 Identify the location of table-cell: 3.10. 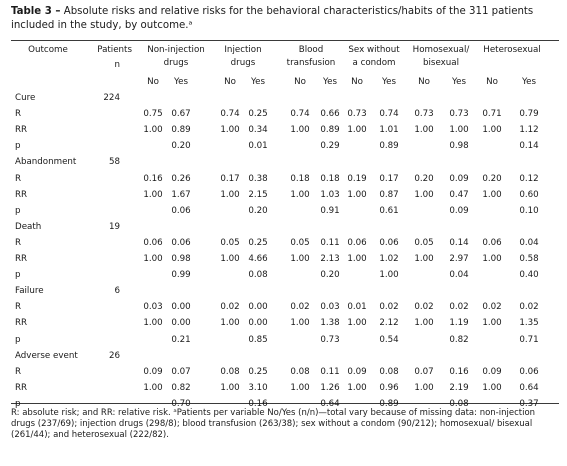
(258, 387).